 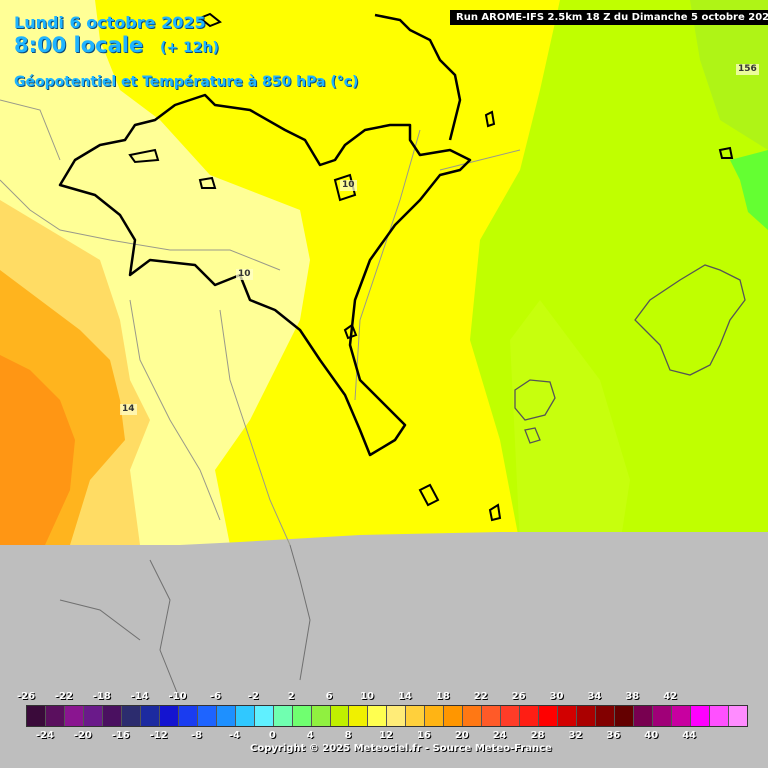 I want to click on scale-tick-top: -2, so click(x=253, y=696).